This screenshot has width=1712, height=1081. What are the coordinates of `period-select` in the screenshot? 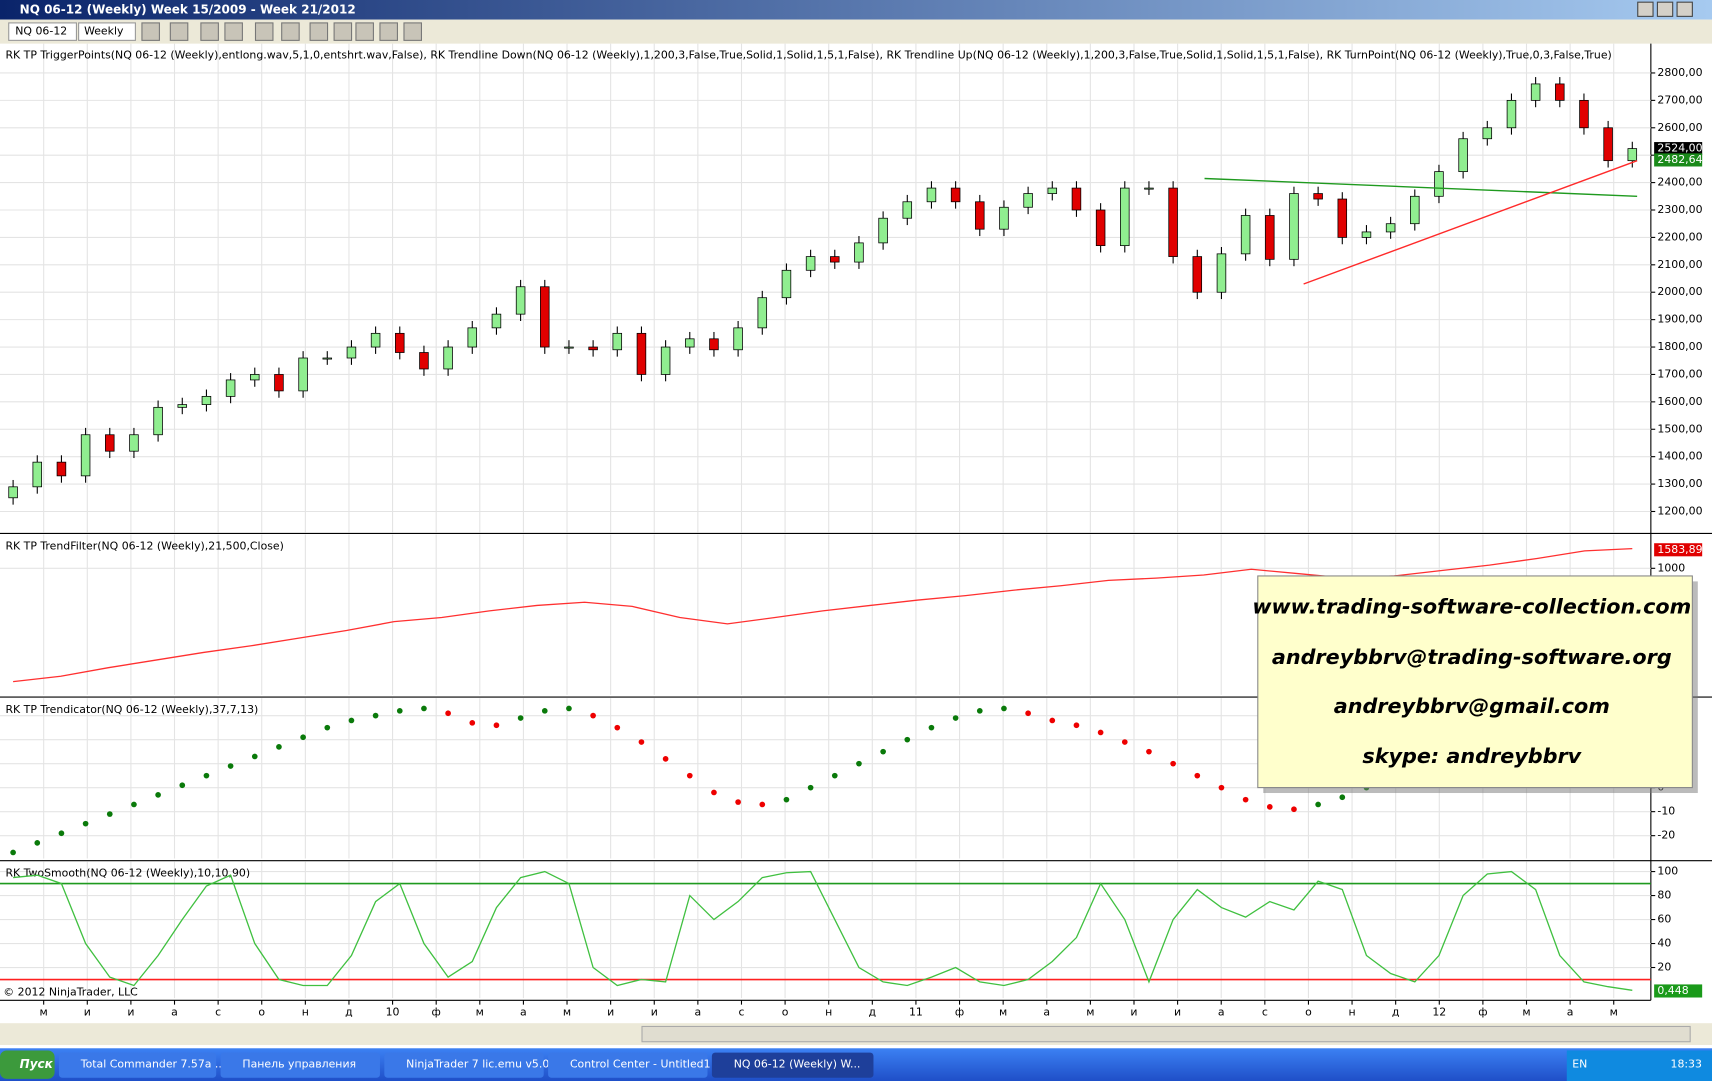 It's located at (107, 31).